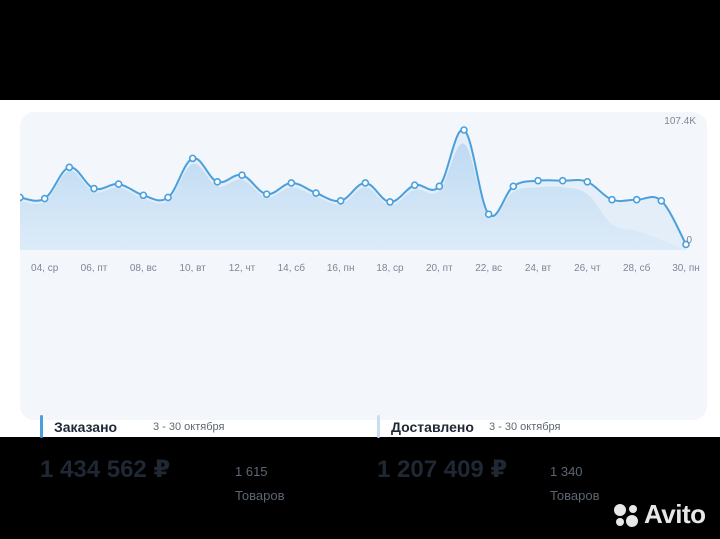 The image size is (720, 539). What do you see at coordinates (41, 426) in the screenshot?
I see `ordered-color-bar` at bounding box center [41, 426].